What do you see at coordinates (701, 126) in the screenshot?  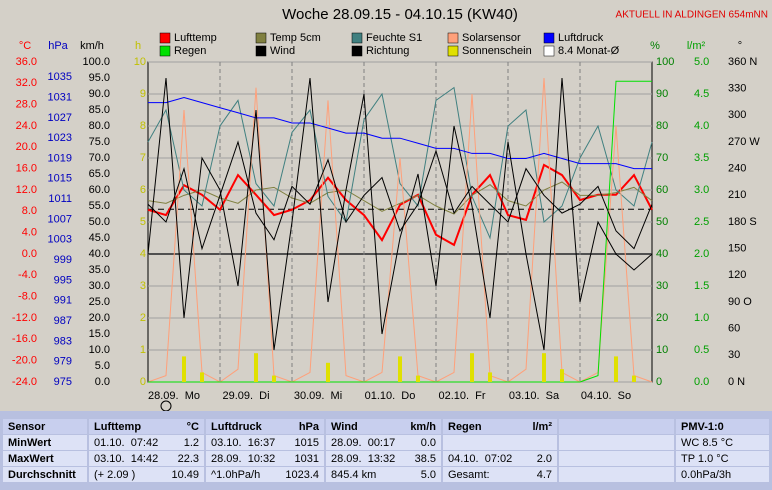 I see `tick-label: 4.0` at bounding box center [701, 126].